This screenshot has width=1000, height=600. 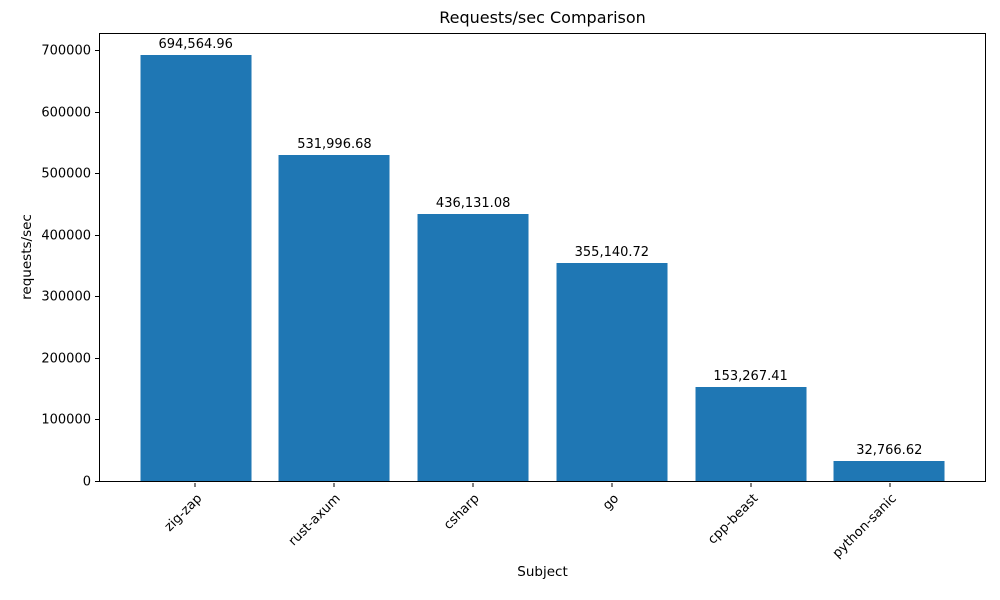 What do you see at coordinates (195, 45) in the screenshot?
I see `bar-value-label: 694,564.96` at bounding box center [195, 45].